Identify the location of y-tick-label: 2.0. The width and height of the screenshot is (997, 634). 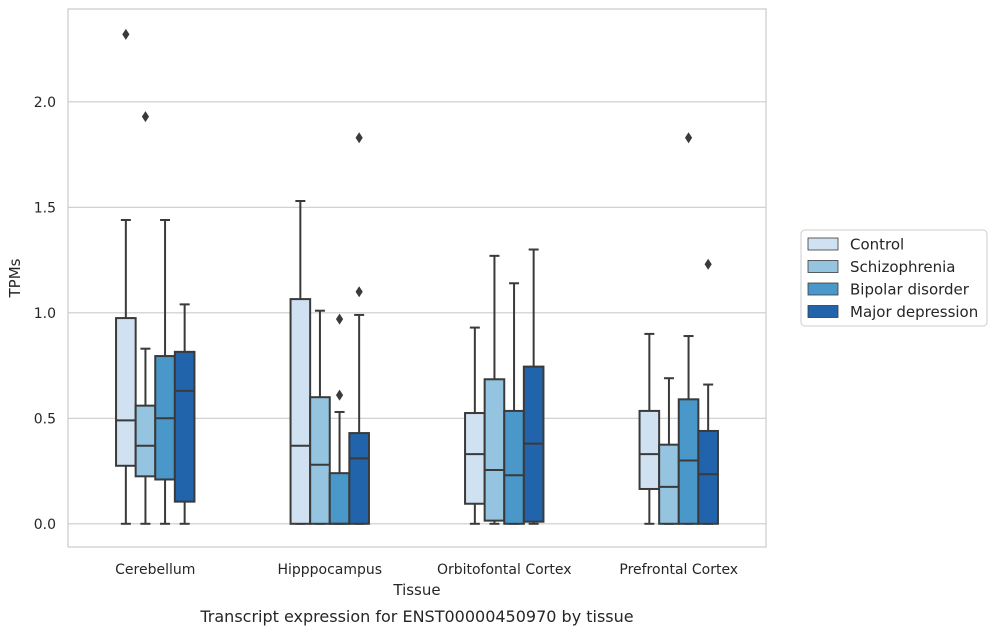
(45, 103).